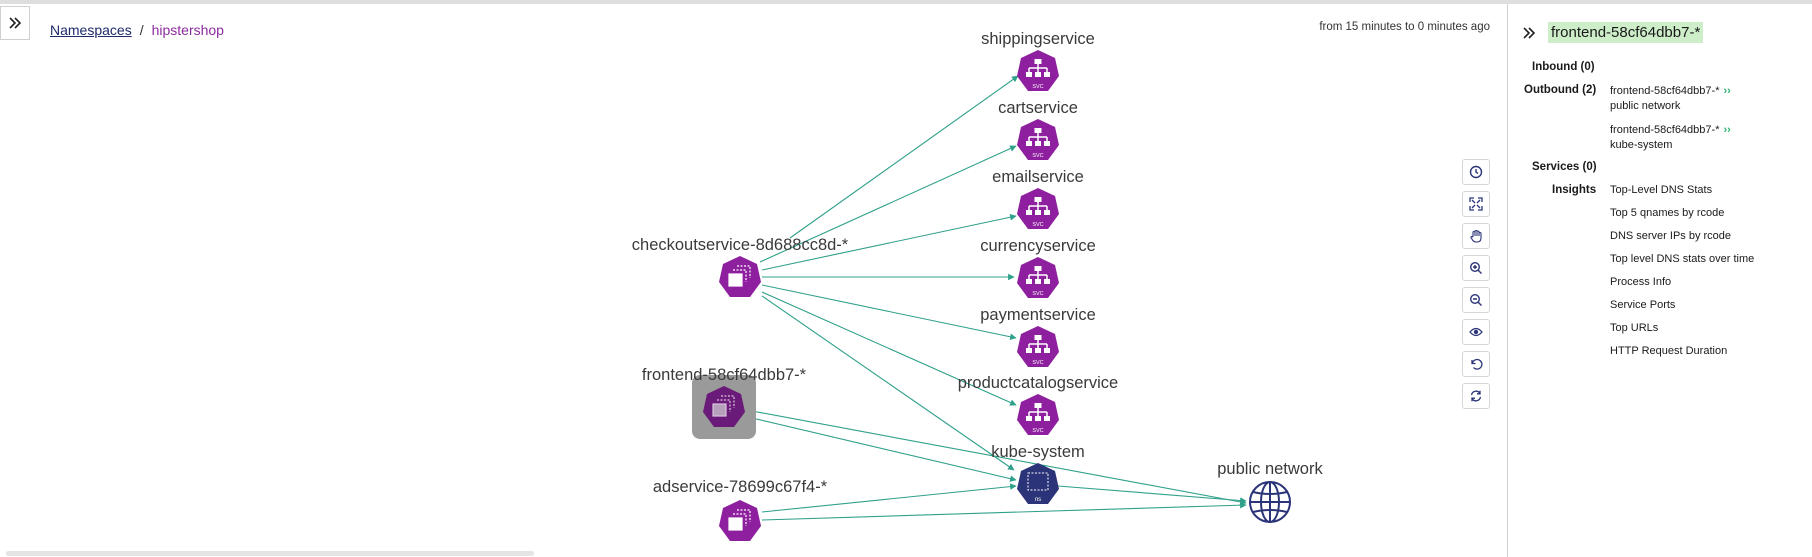 The image size is (1812, 557). Describe the element at coordinates (1038, 414) in the screenshot. I see `node-productcatalogservice: SVC` at that location.